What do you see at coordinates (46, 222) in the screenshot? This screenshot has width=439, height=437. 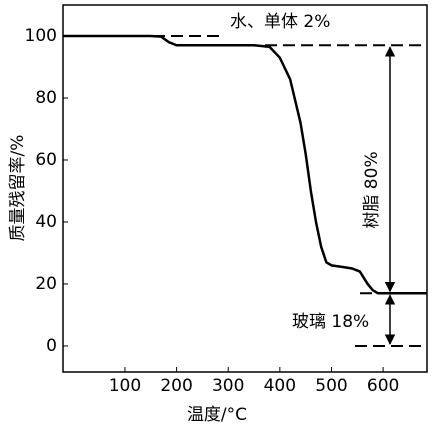 I see `y-tick-label: 40` at bounding box center [46, 222].